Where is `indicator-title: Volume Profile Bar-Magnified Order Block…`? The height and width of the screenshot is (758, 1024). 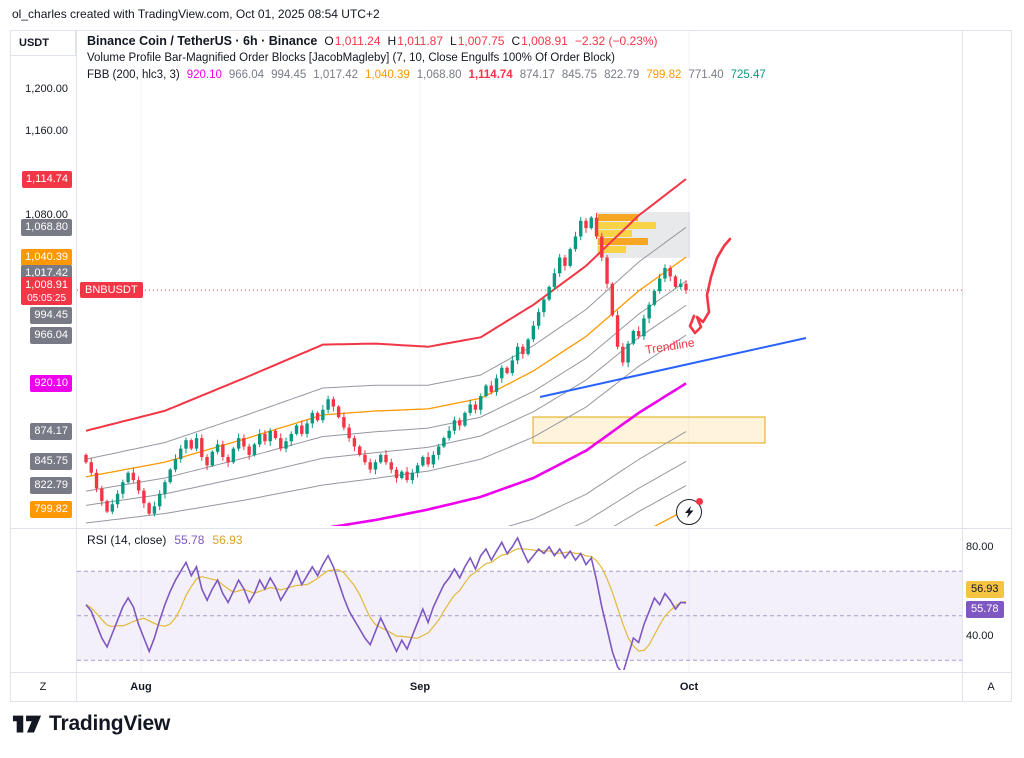
indicator-title: Volume Profile Bar-Magnified Order Block… is located at coordinates (351, 58).